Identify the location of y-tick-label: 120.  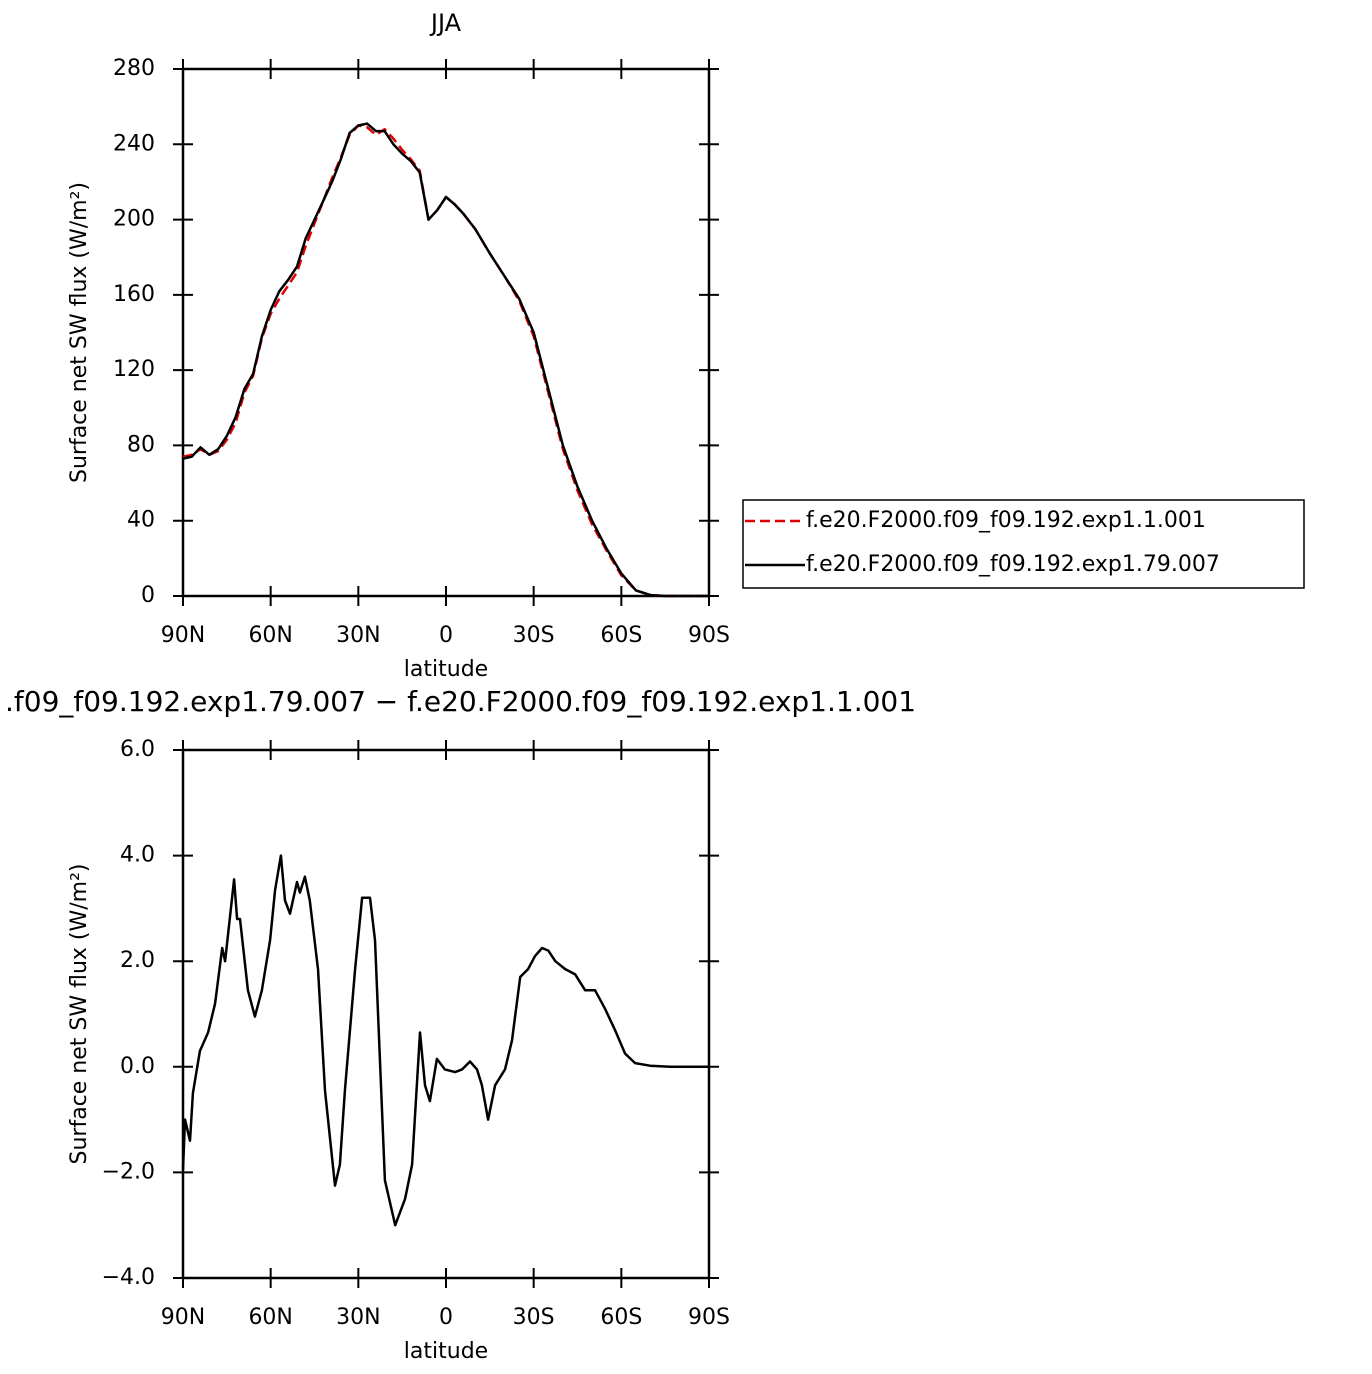
(134, 369).